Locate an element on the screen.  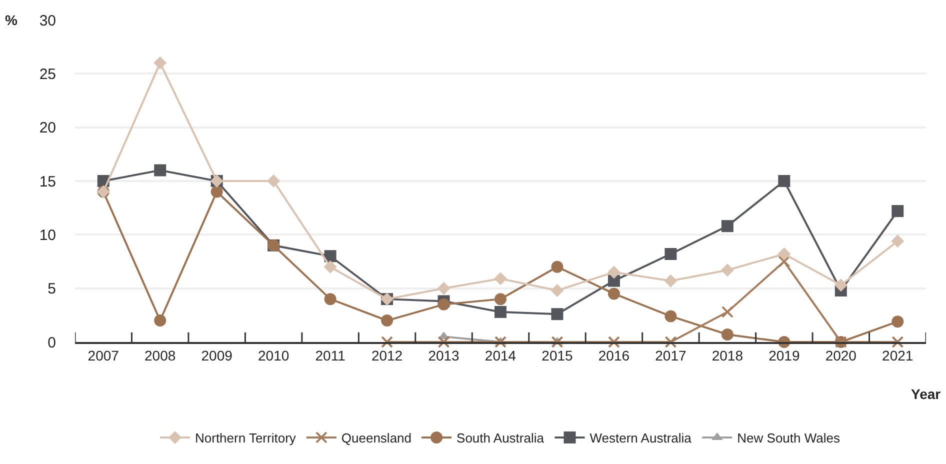
y-axis-title: % is located at coordinates (11, 20).